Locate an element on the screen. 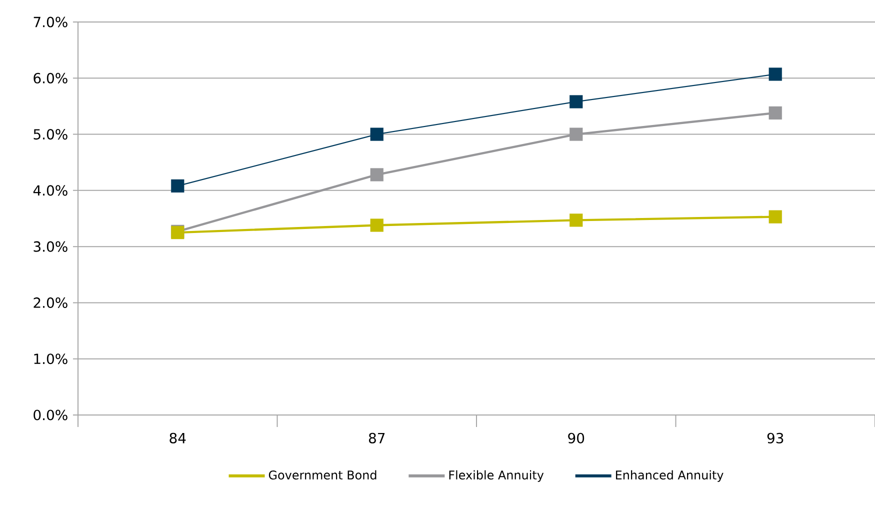 This screenshot has width=875, height=507. y-tick-label: 2.0% is located at coordinates (51, 302).